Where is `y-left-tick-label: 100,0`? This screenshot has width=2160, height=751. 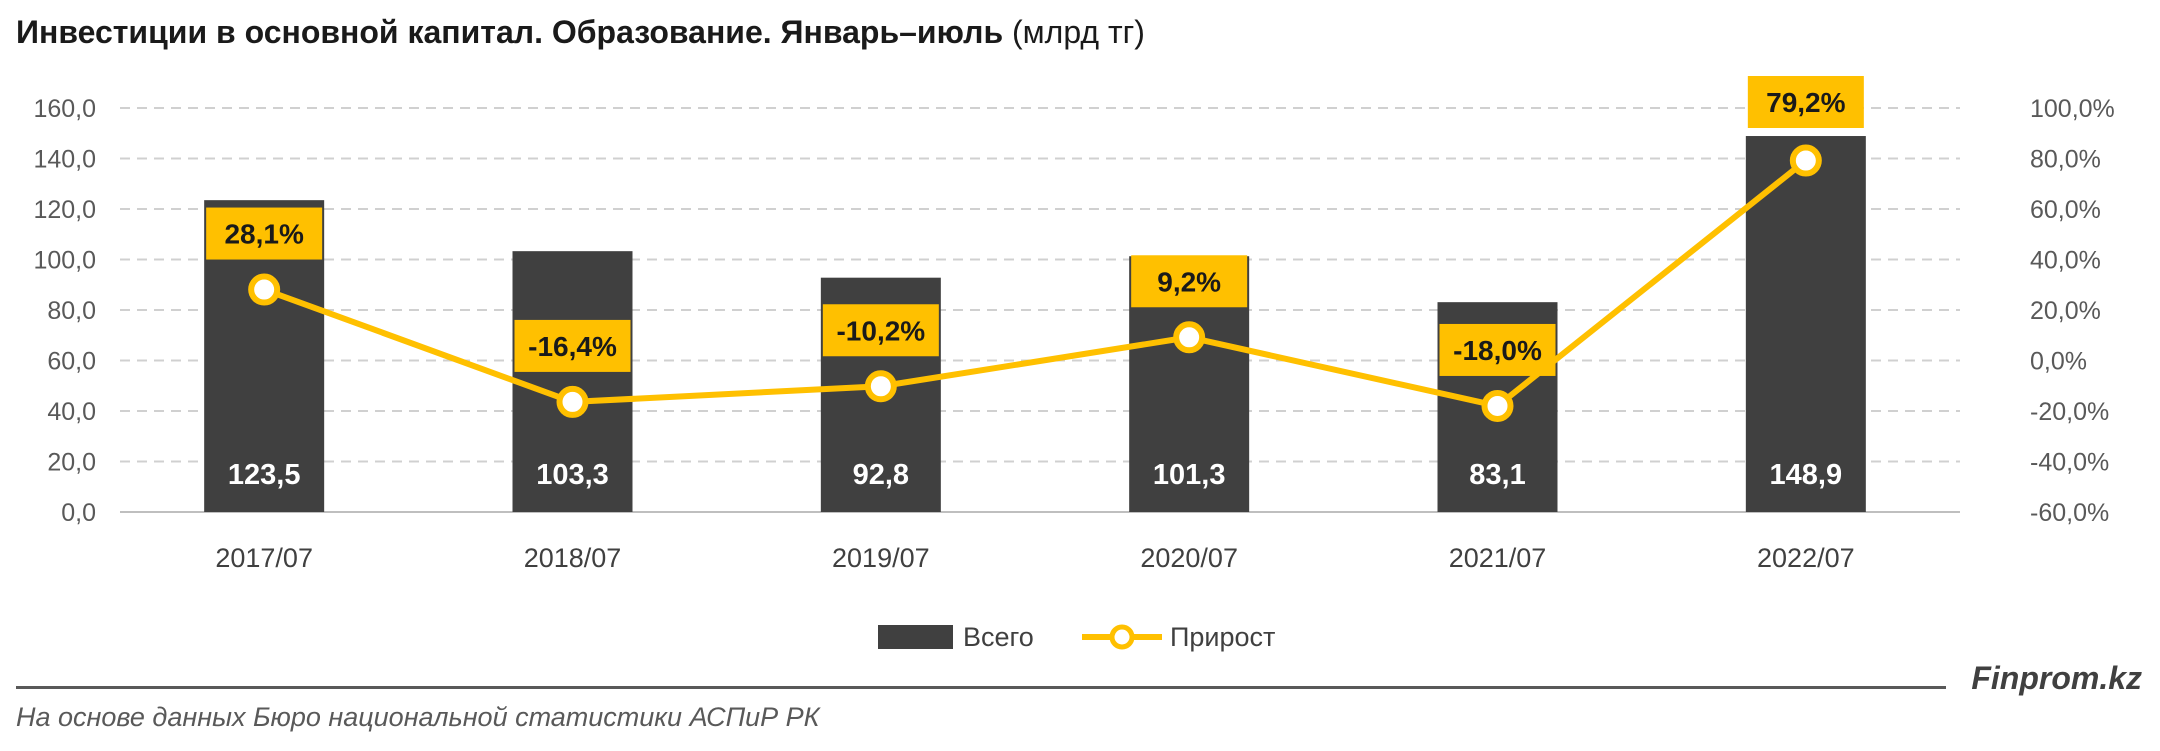 y-left-tick-label: 100,0 is located at coordinates (64, 261).